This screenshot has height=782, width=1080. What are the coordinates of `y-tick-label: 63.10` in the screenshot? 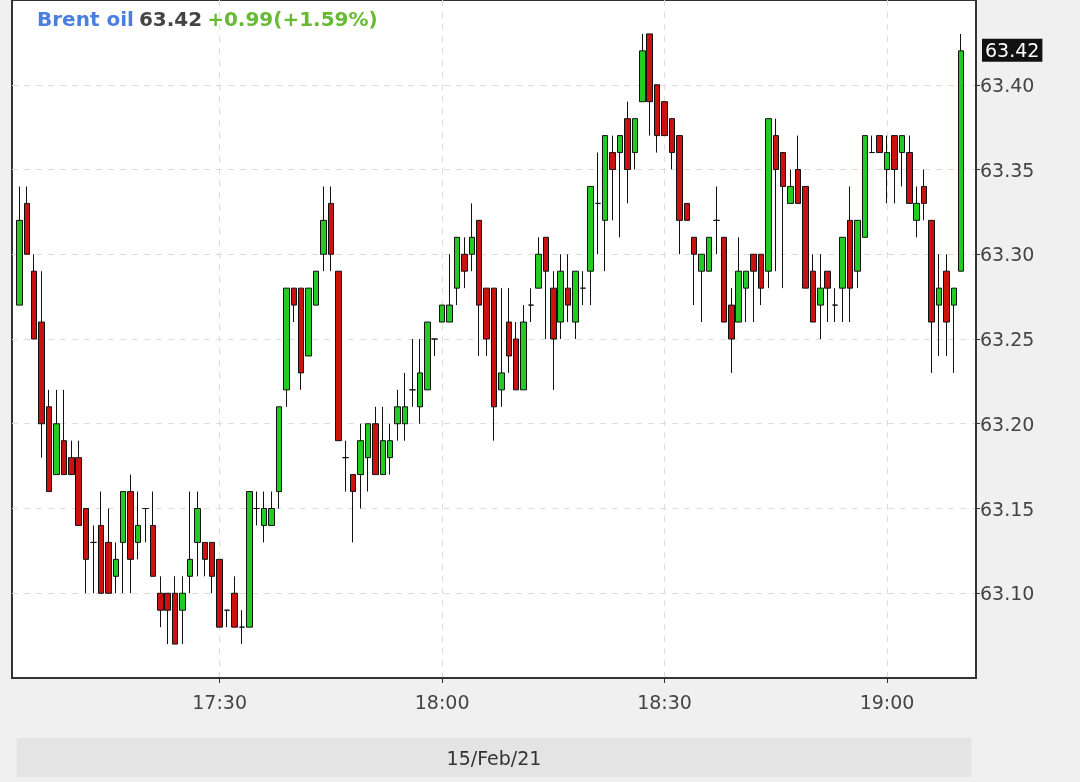 It's located at (1007, 593).